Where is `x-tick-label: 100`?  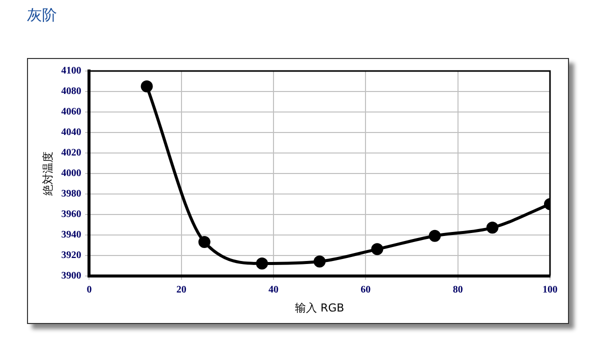
x-tick-label: 100 is located at coordinates (550, 290).